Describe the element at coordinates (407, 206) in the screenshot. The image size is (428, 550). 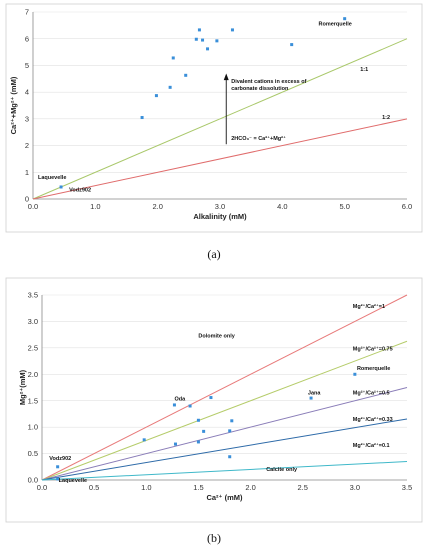
I see `x-tick-label: 6.0` at that location.